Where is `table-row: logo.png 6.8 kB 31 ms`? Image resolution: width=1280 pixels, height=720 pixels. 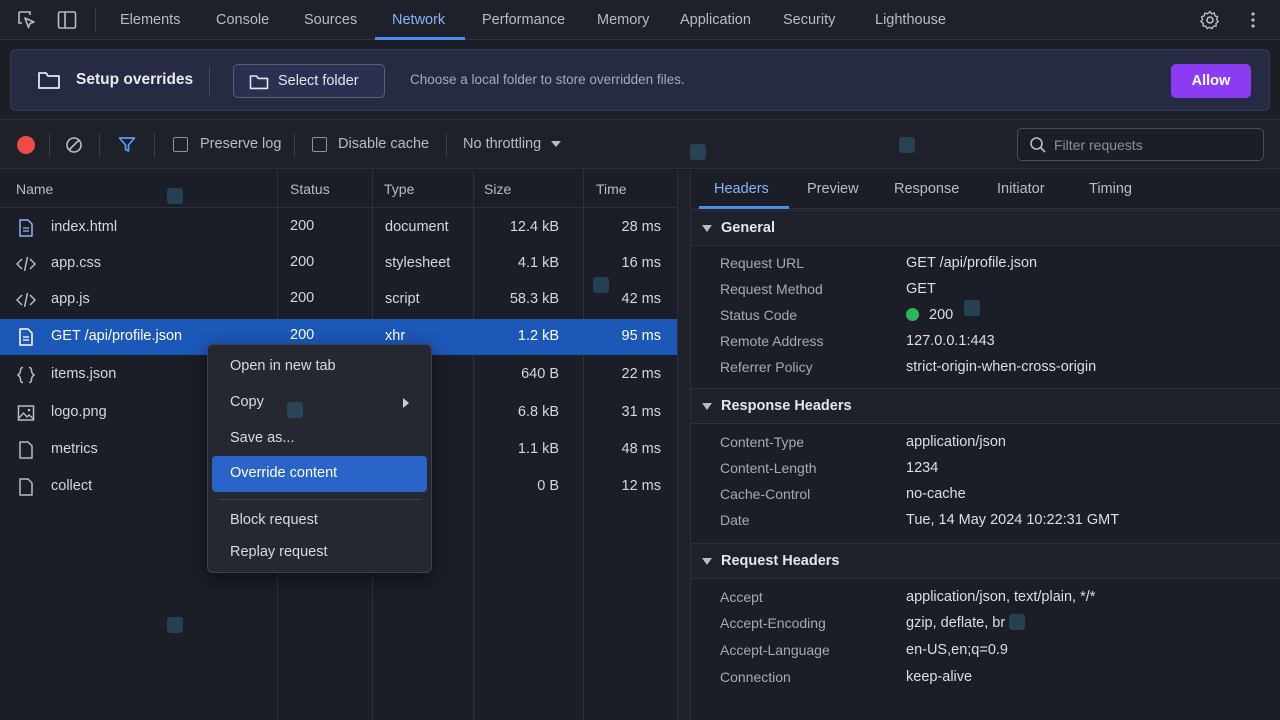 table-row: logo.png 6.8 kB 31 ms is located at coordinates (338, 413).